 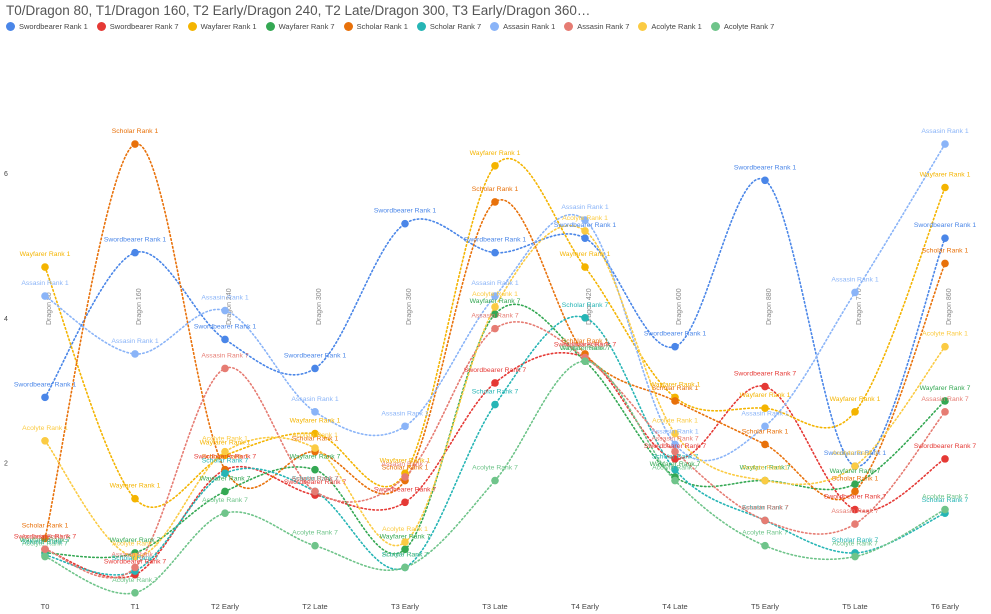 I want to click on dragon-annotation: Dragon 880, so click(x=769, y=306).